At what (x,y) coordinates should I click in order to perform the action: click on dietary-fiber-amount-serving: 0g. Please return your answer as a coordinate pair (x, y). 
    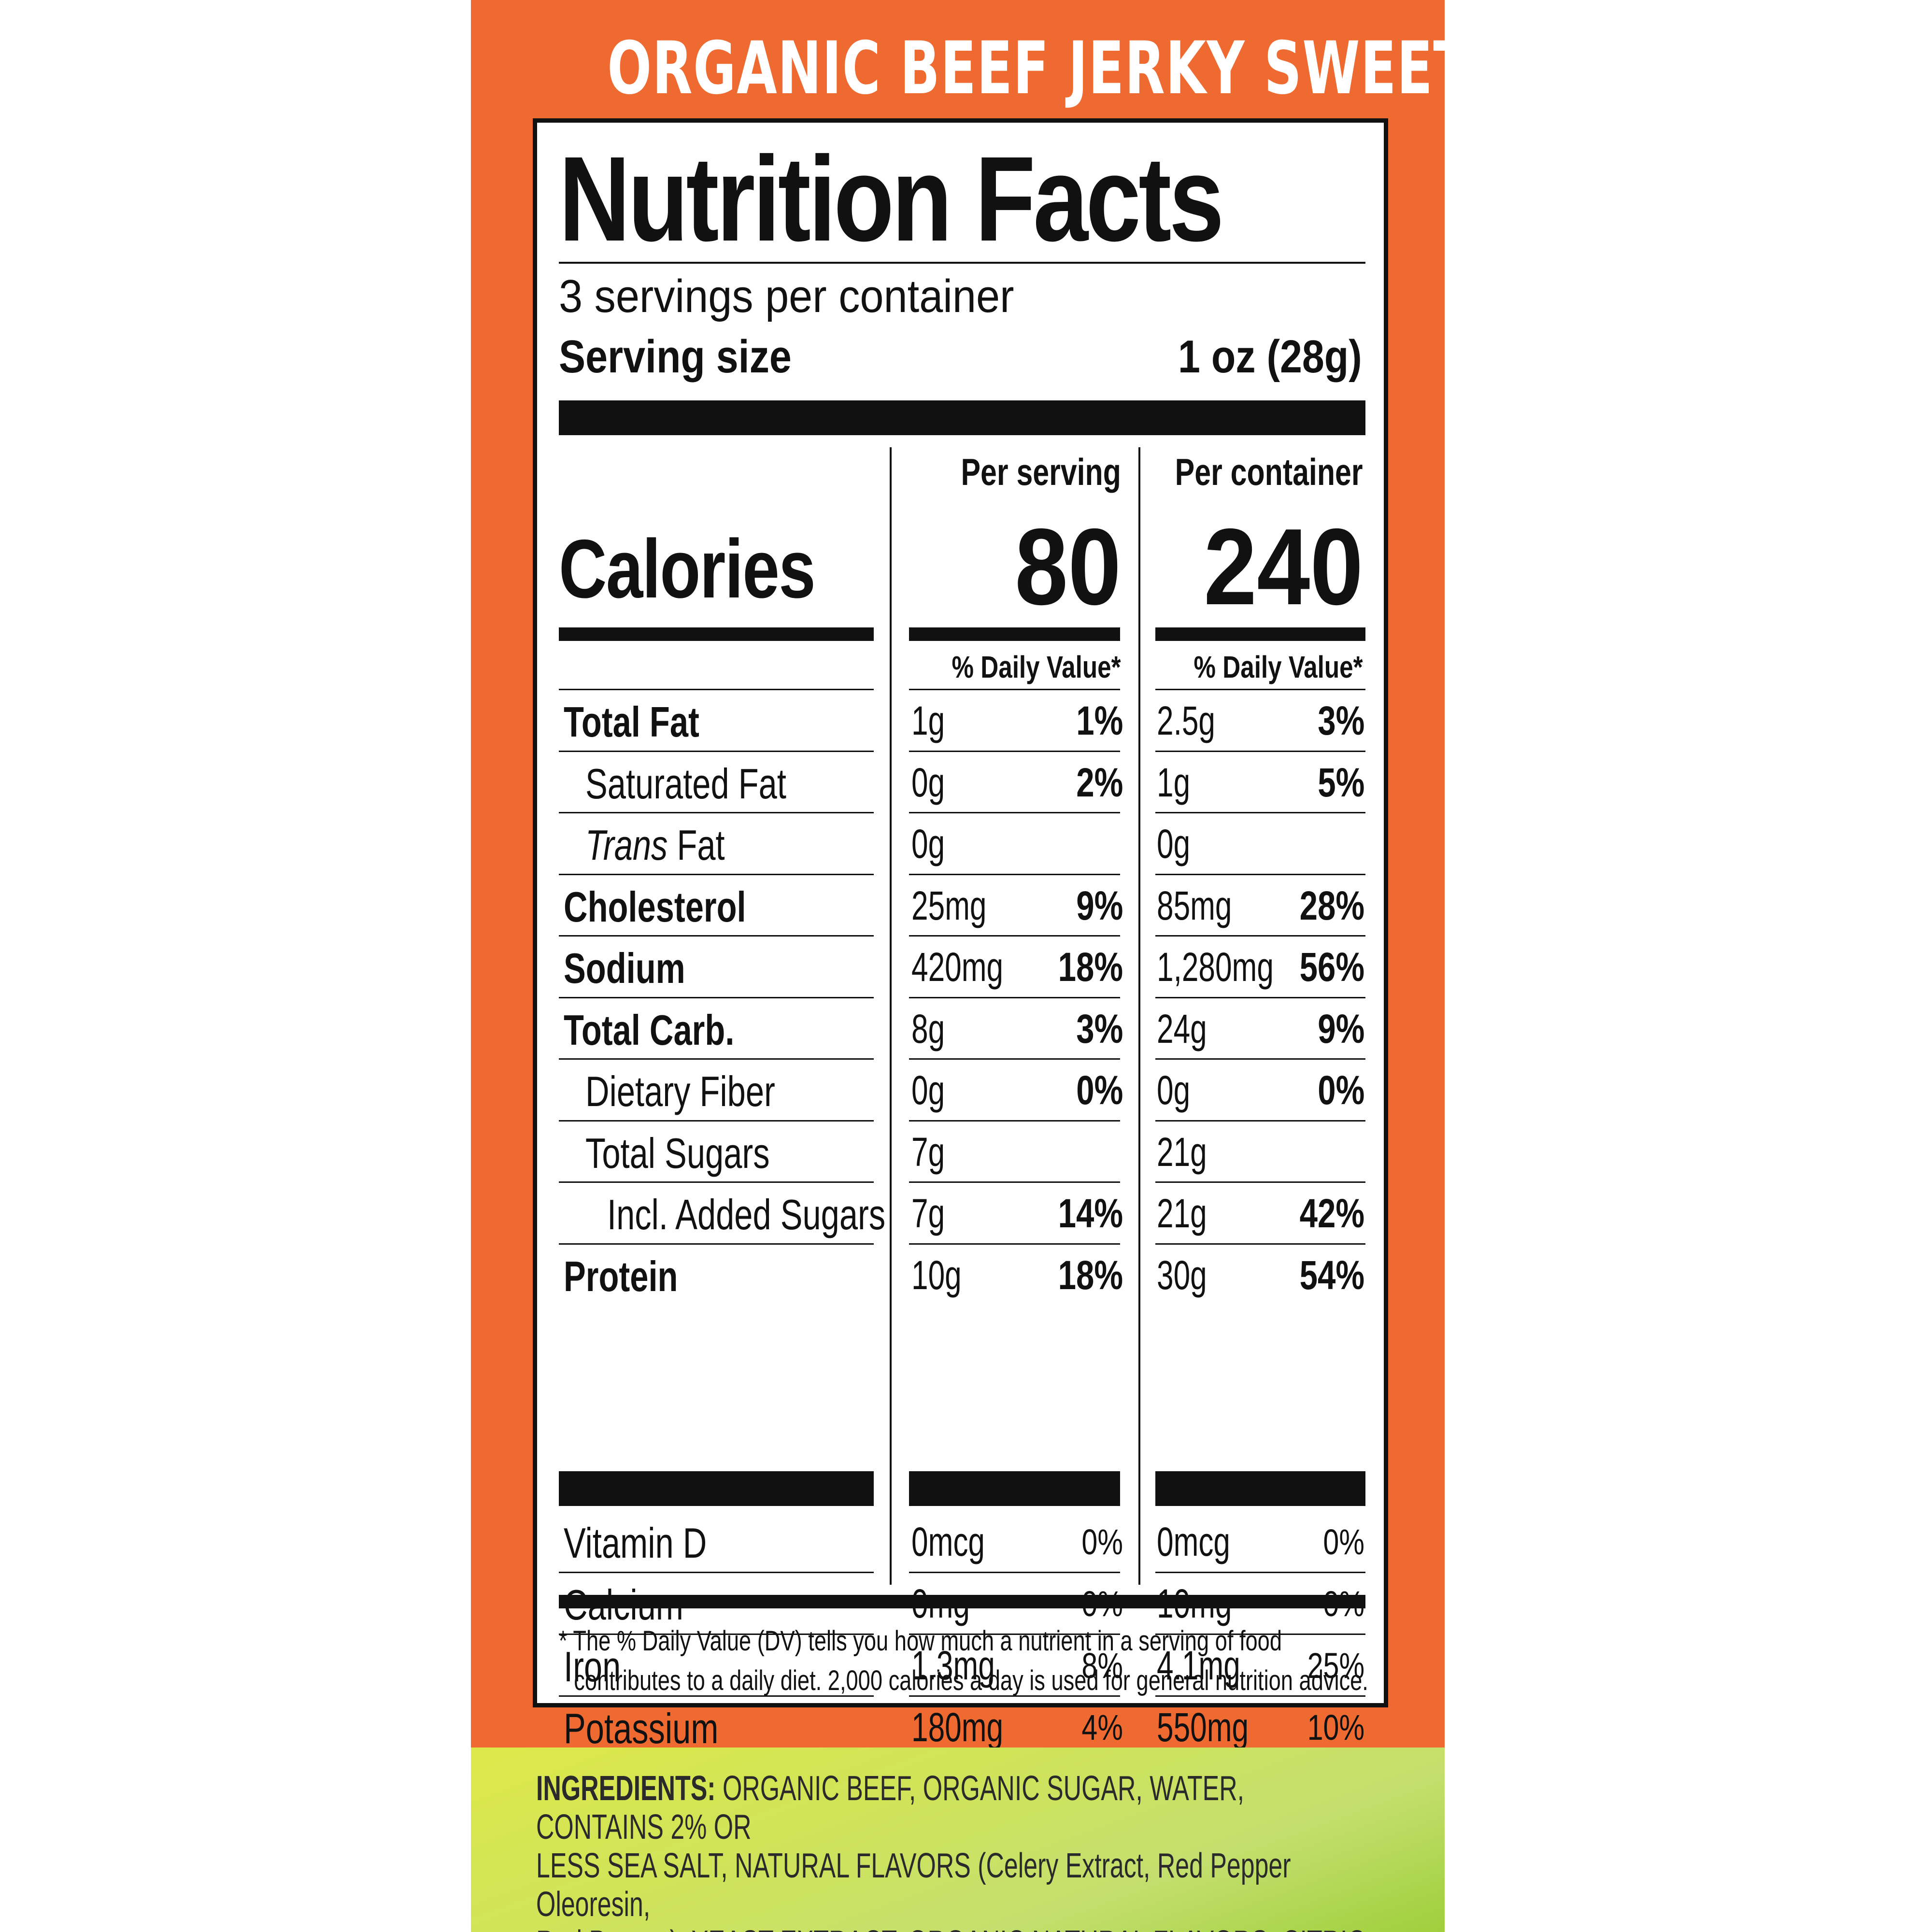
    Looking at the image, I should click on (928, 1090).